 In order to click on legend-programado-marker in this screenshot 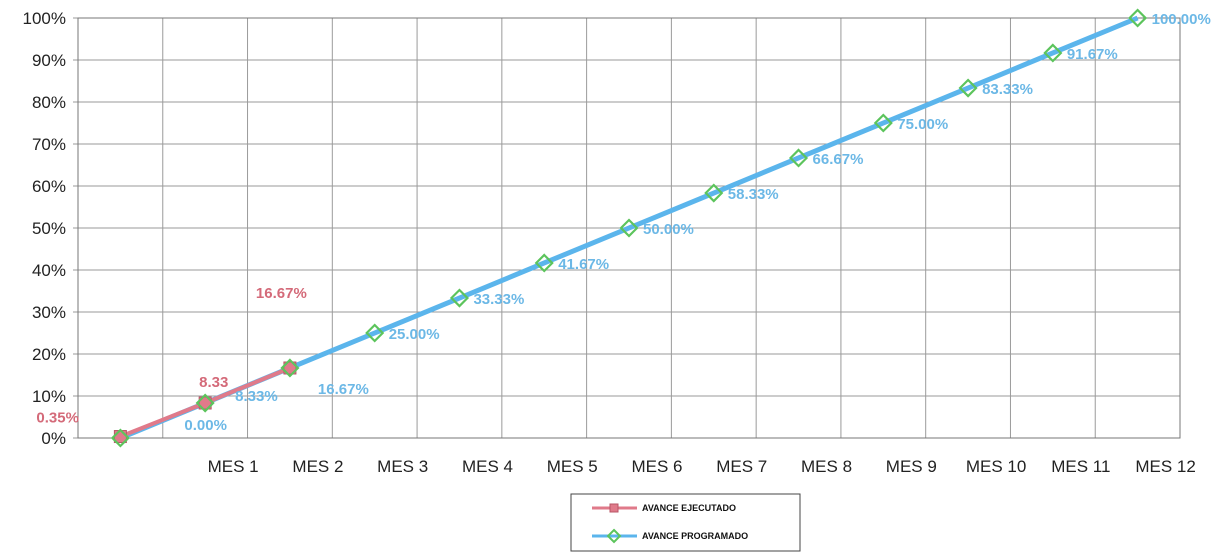, I will do `click(614, 536)`.